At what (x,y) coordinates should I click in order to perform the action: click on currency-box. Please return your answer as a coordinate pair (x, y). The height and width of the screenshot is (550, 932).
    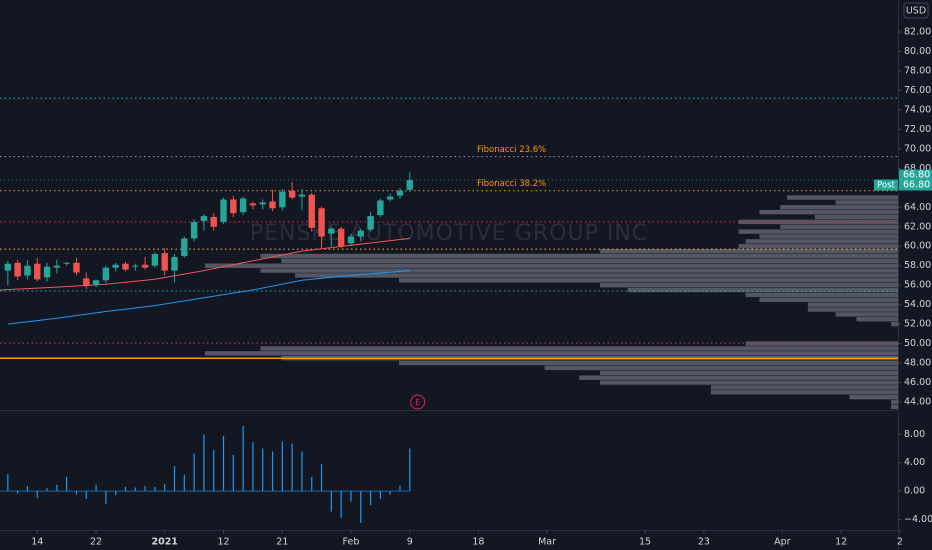
    Looking at the image, I should click on (916, 10).